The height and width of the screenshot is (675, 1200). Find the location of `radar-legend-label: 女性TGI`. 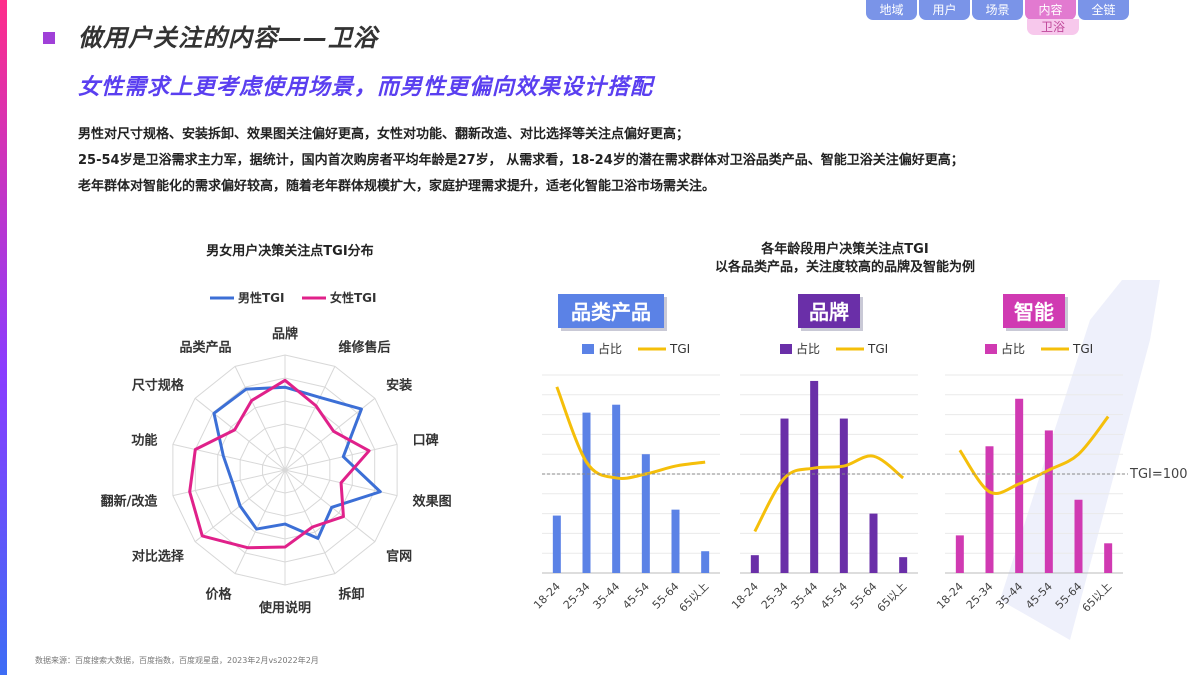

radar-legend-label: 女性TGI is located at coordinates (353, 297).